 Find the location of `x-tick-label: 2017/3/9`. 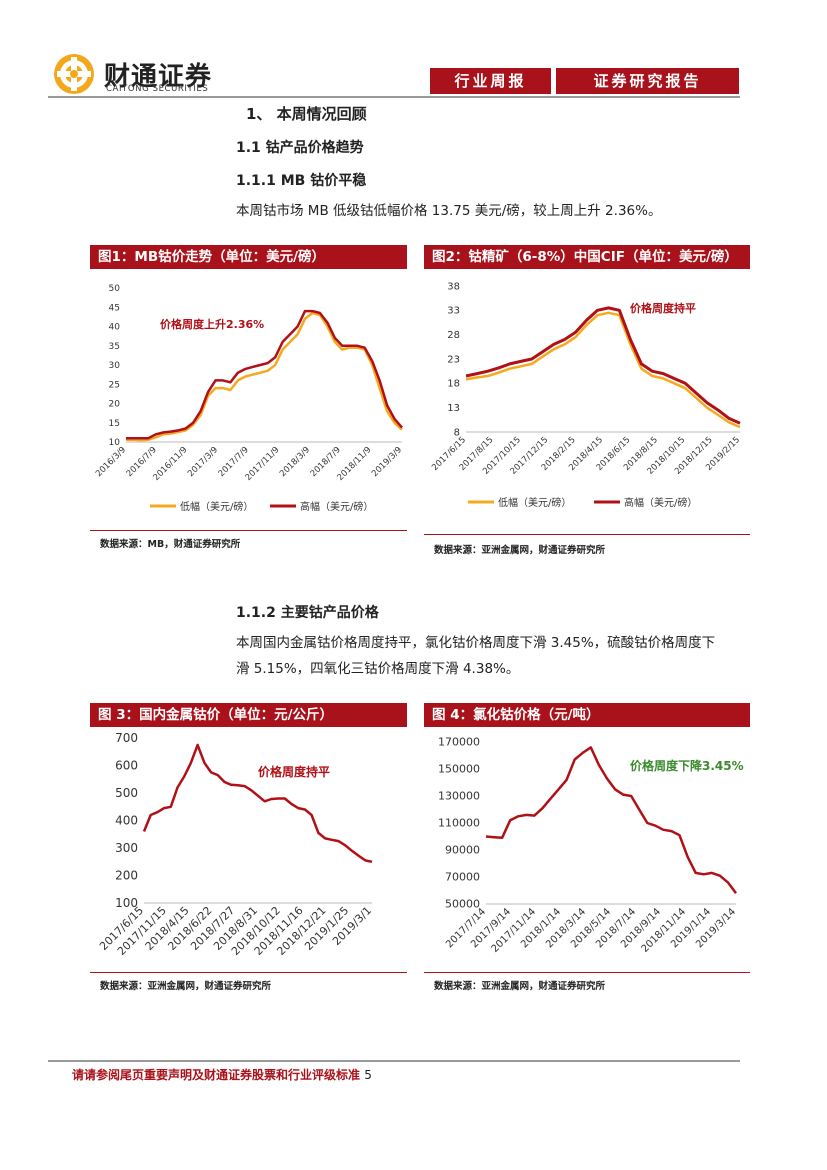

x-tick-label: 2017/3/9 is located at coordinates (203, 462).